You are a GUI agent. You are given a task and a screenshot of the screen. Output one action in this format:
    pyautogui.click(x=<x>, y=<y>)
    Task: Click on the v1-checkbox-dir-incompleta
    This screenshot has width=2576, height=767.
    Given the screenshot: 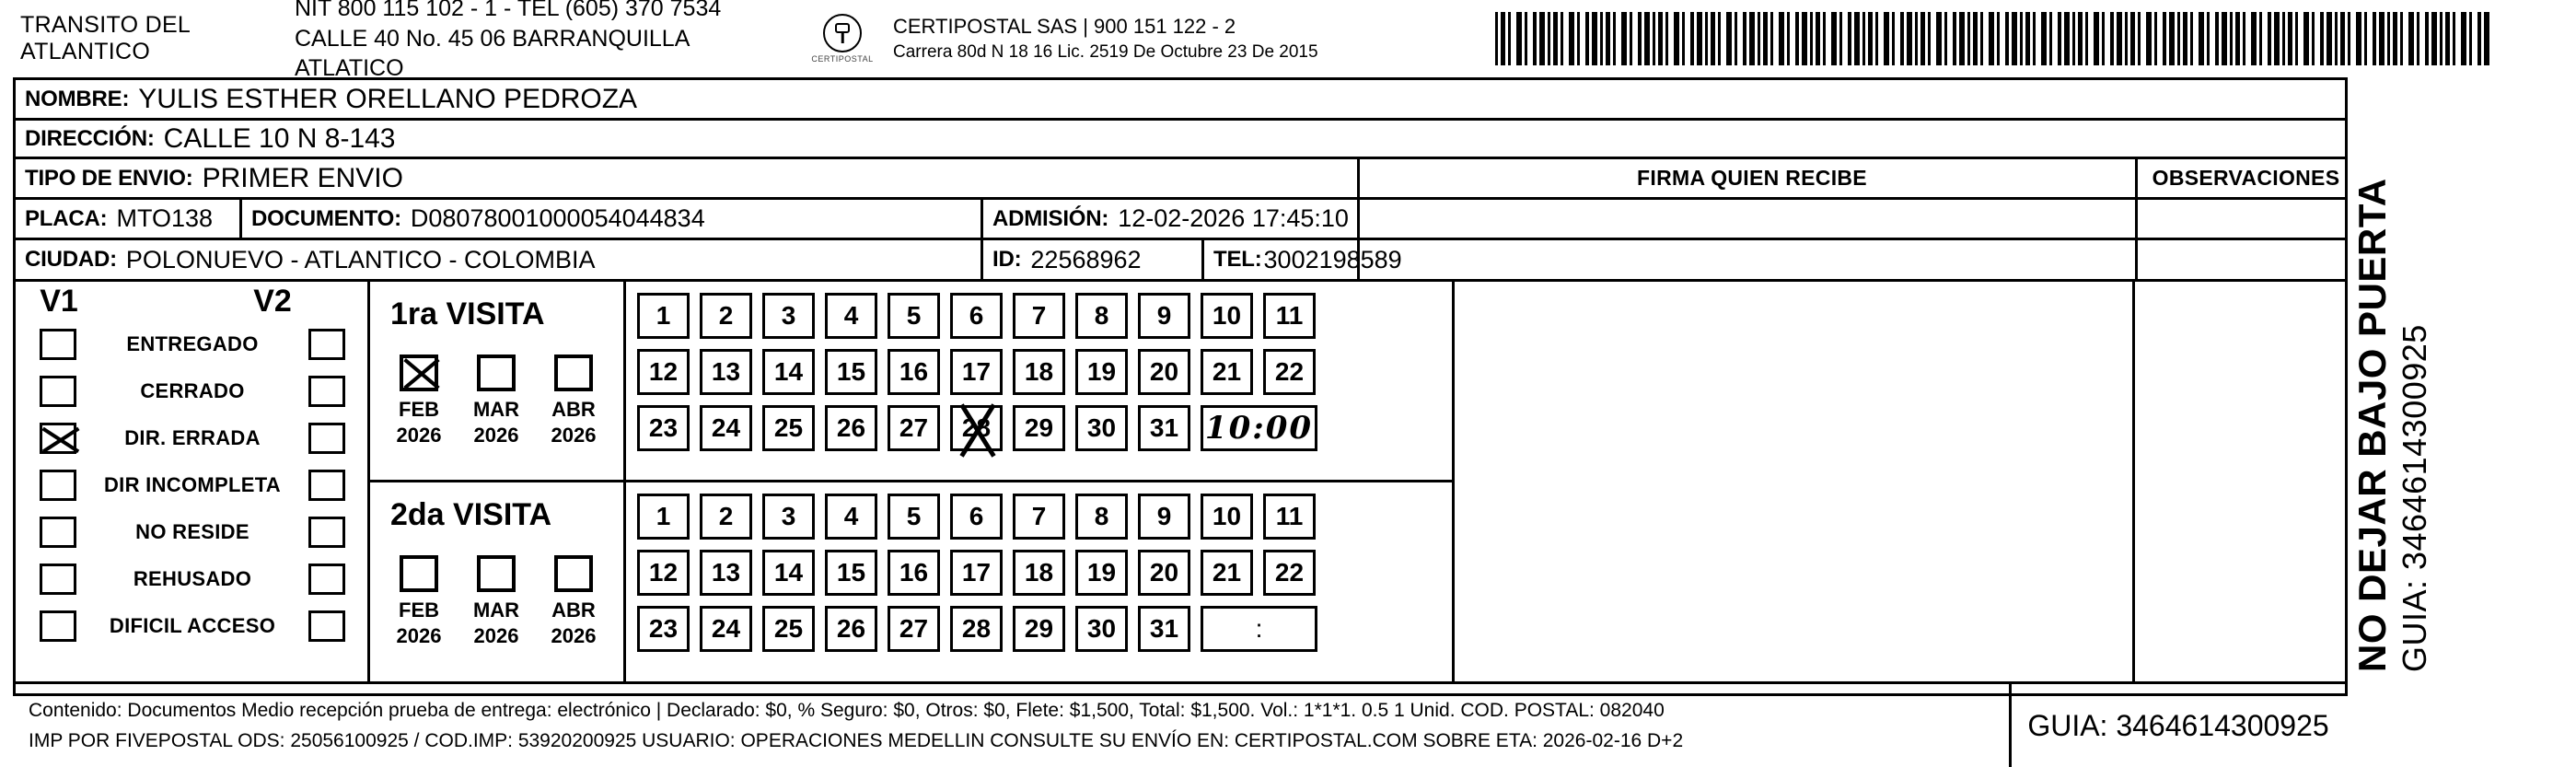 What is the action you would take?
    pyautogui.click(x=58, y=485)
    